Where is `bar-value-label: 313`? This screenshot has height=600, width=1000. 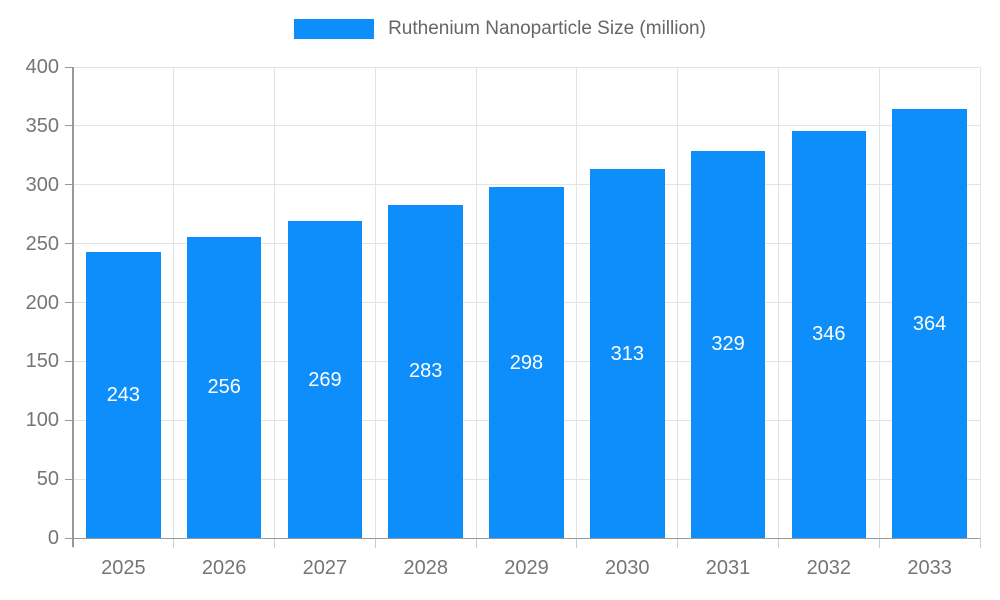
bar-value-label: 313 is located at coordinates (627, 353).